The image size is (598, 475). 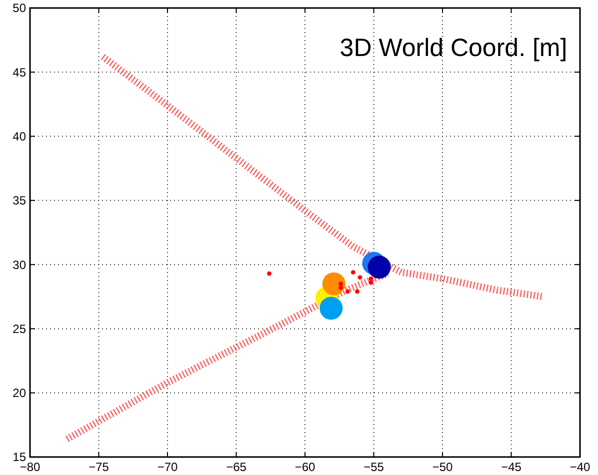 I want to click on y-tick-label: 45, so click(x=19, y=72).